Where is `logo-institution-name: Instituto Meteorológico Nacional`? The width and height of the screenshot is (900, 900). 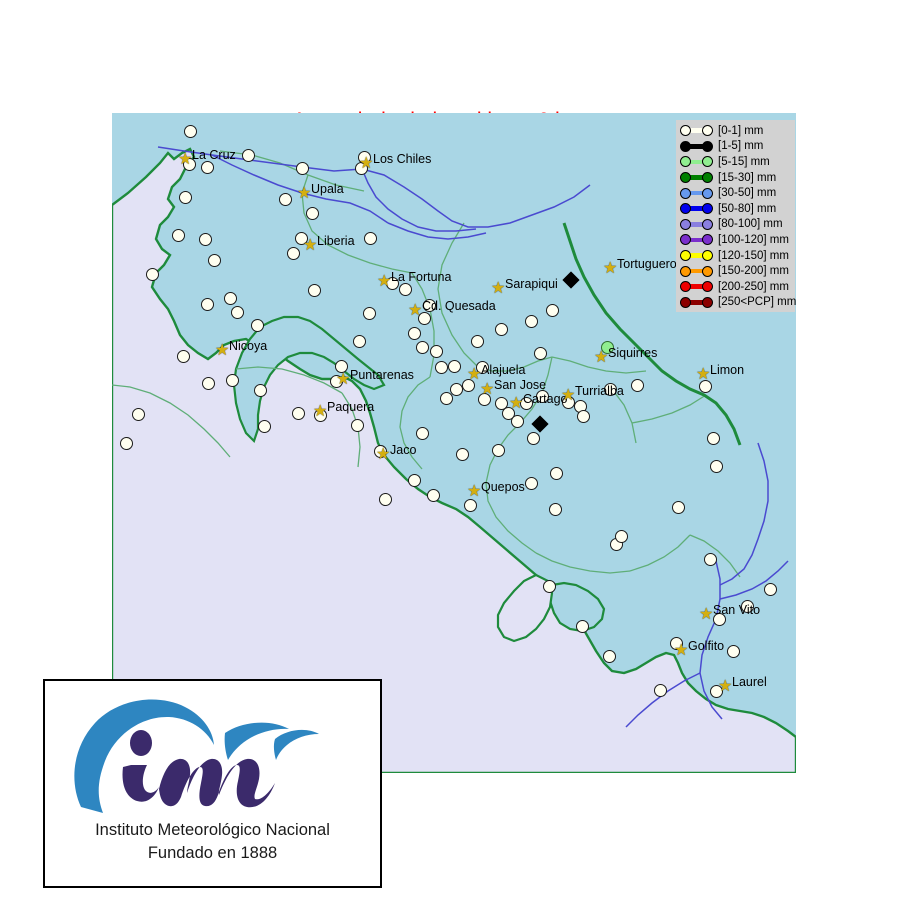 logo-institution-name: Instituto Meteorológico Nacional is located at coordinates (212, 830).